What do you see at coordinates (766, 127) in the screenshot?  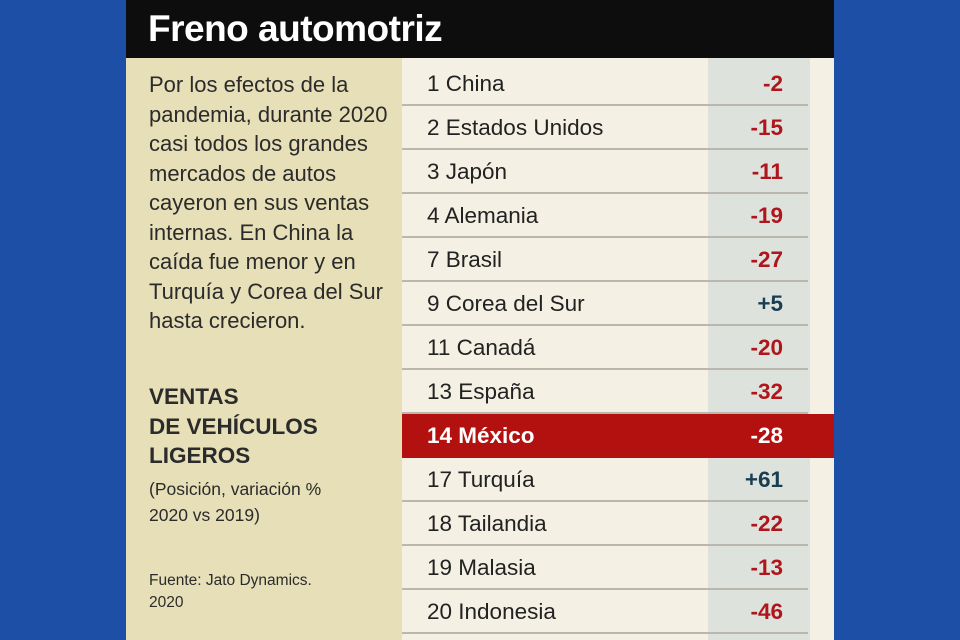 I see `variation-value: -15` at bounding box center [766, 127].